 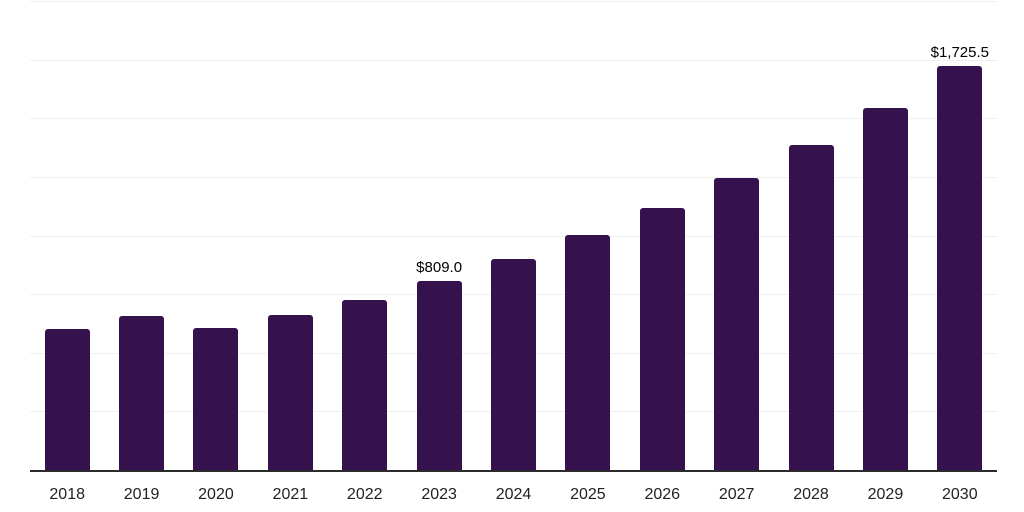 What do you see at coordinates (885, 289) in the screenshot?
I see `bar-2029` at bounding box center [885, 289].